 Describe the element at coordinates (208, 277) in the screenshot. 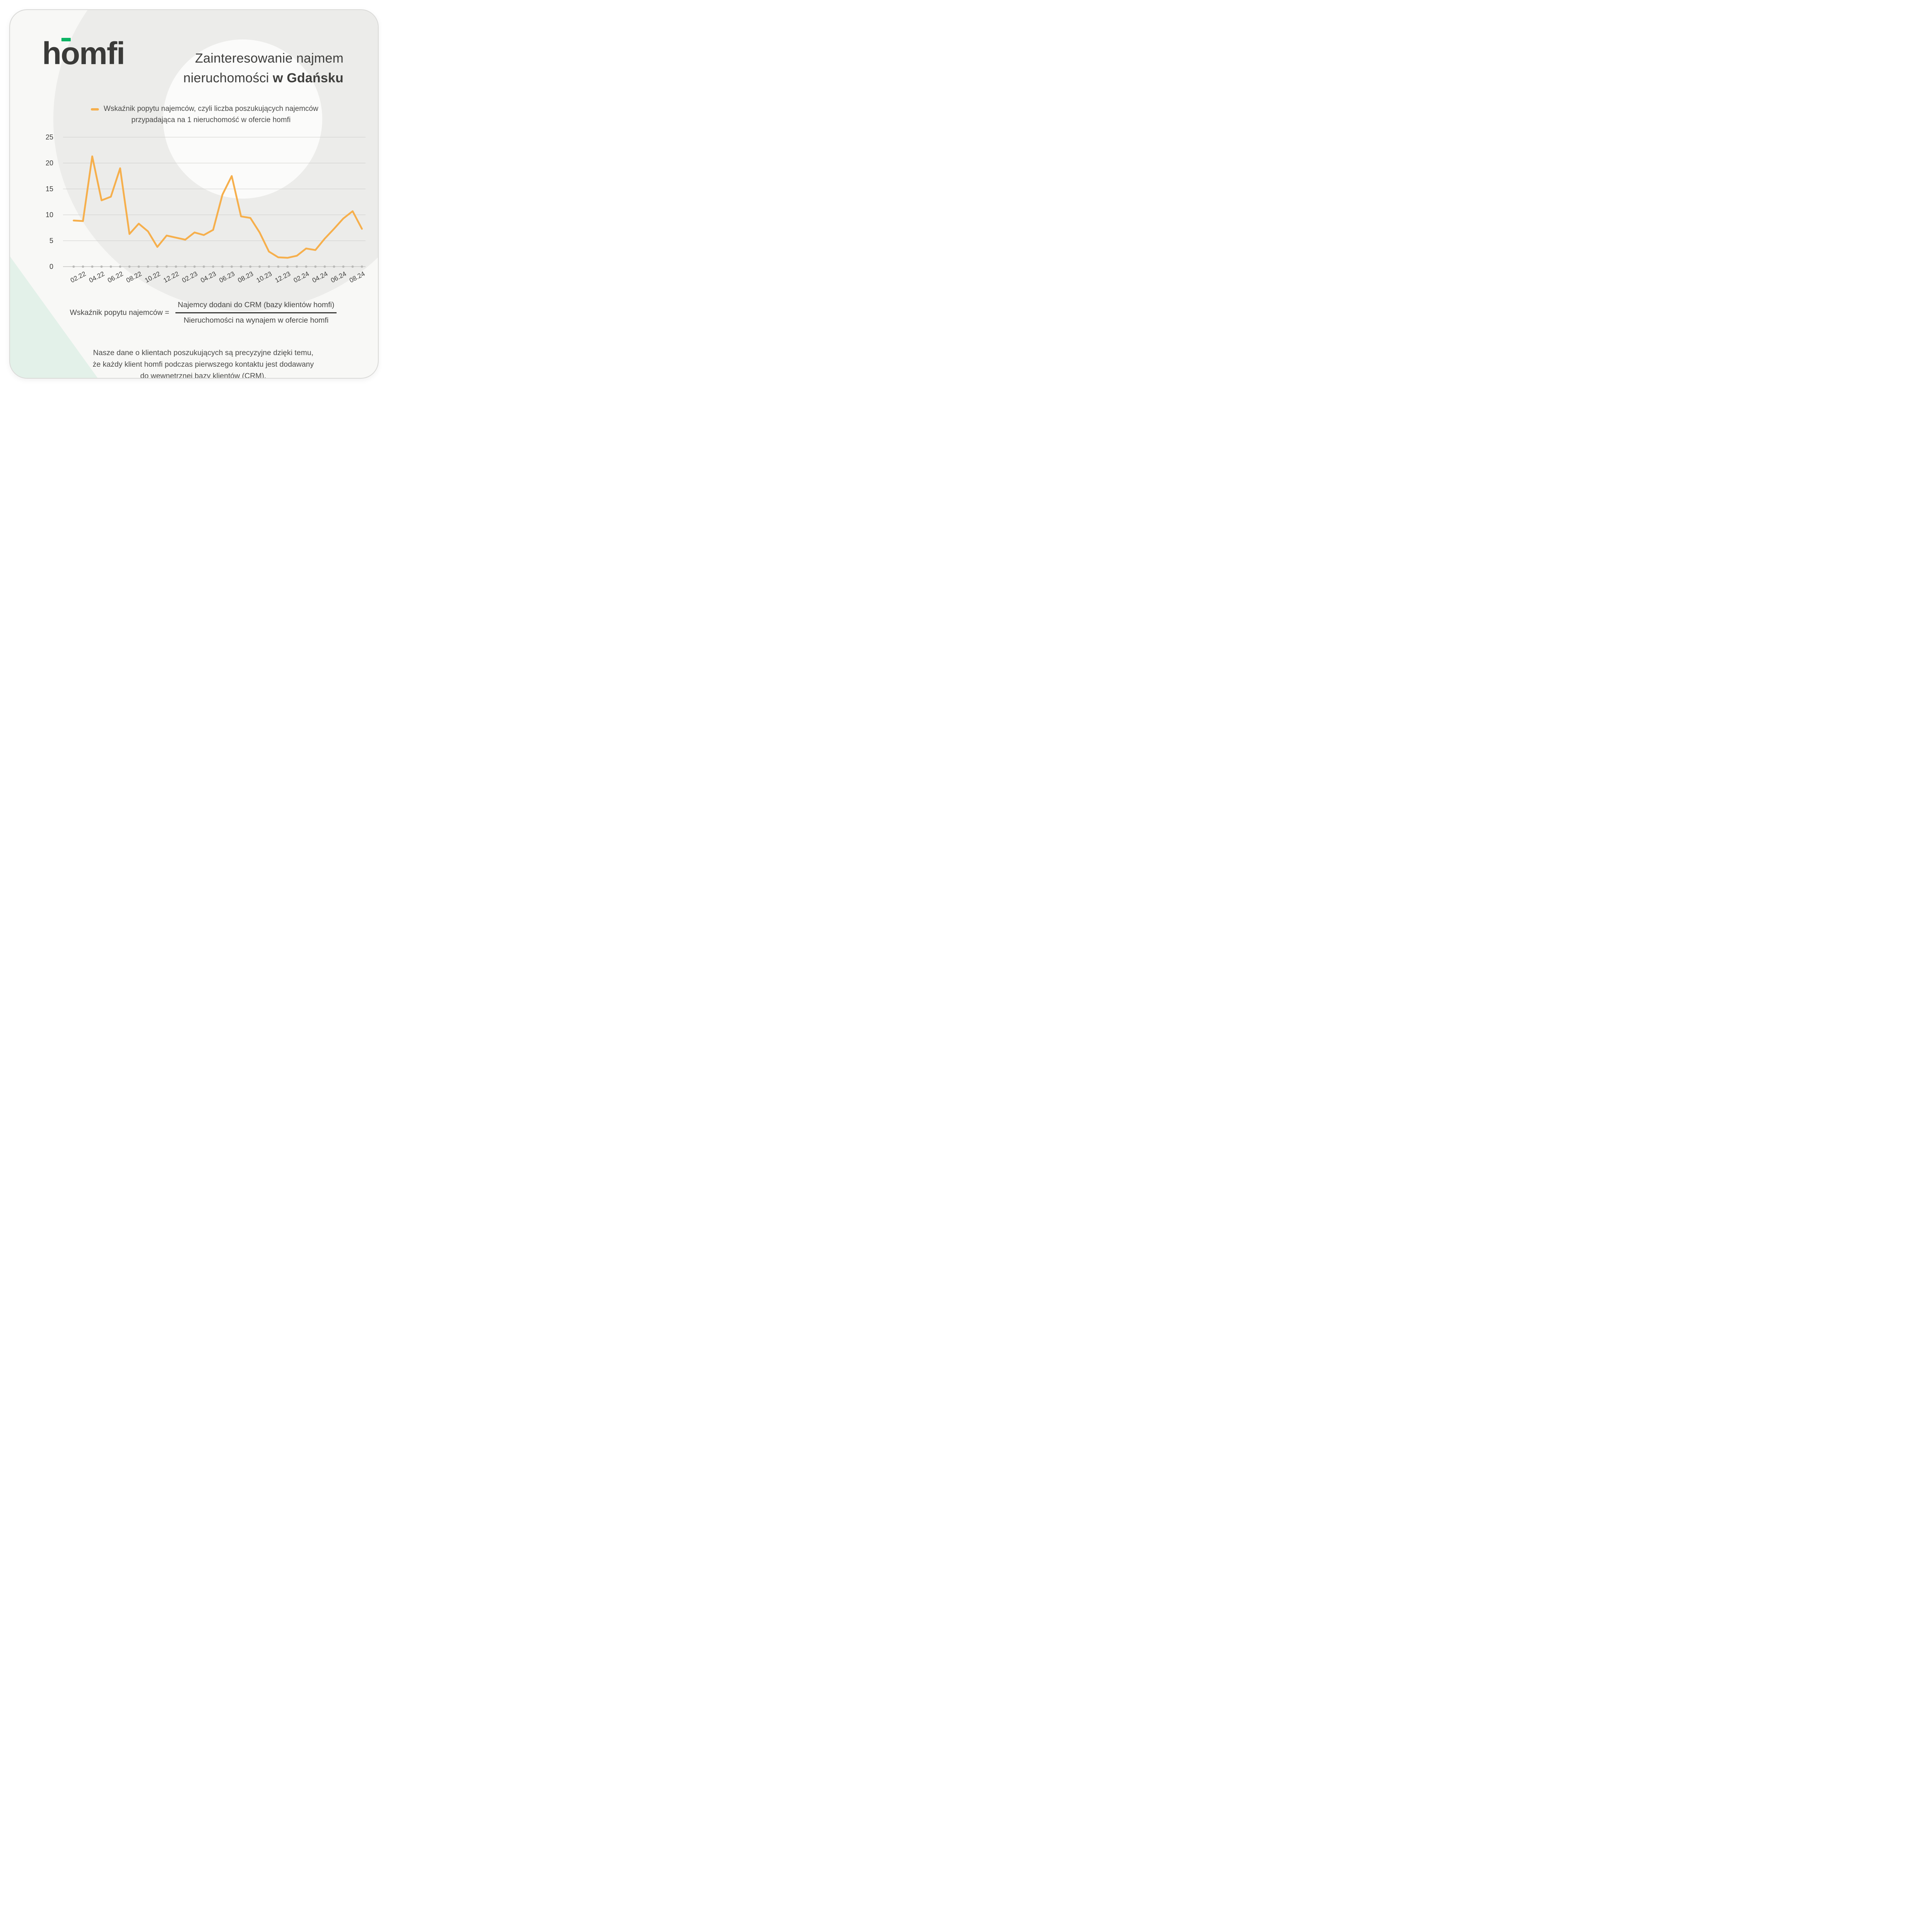

I see `x-tick-label: 04.23` at that location.